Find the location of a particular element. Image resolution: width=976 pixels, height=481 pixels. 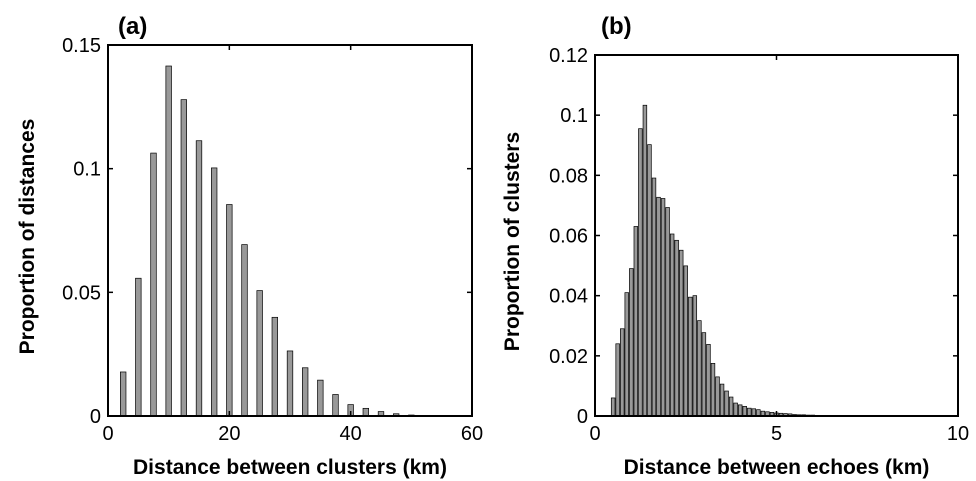

y-tick-label: 0.08 is located at coordinates (568, 176).